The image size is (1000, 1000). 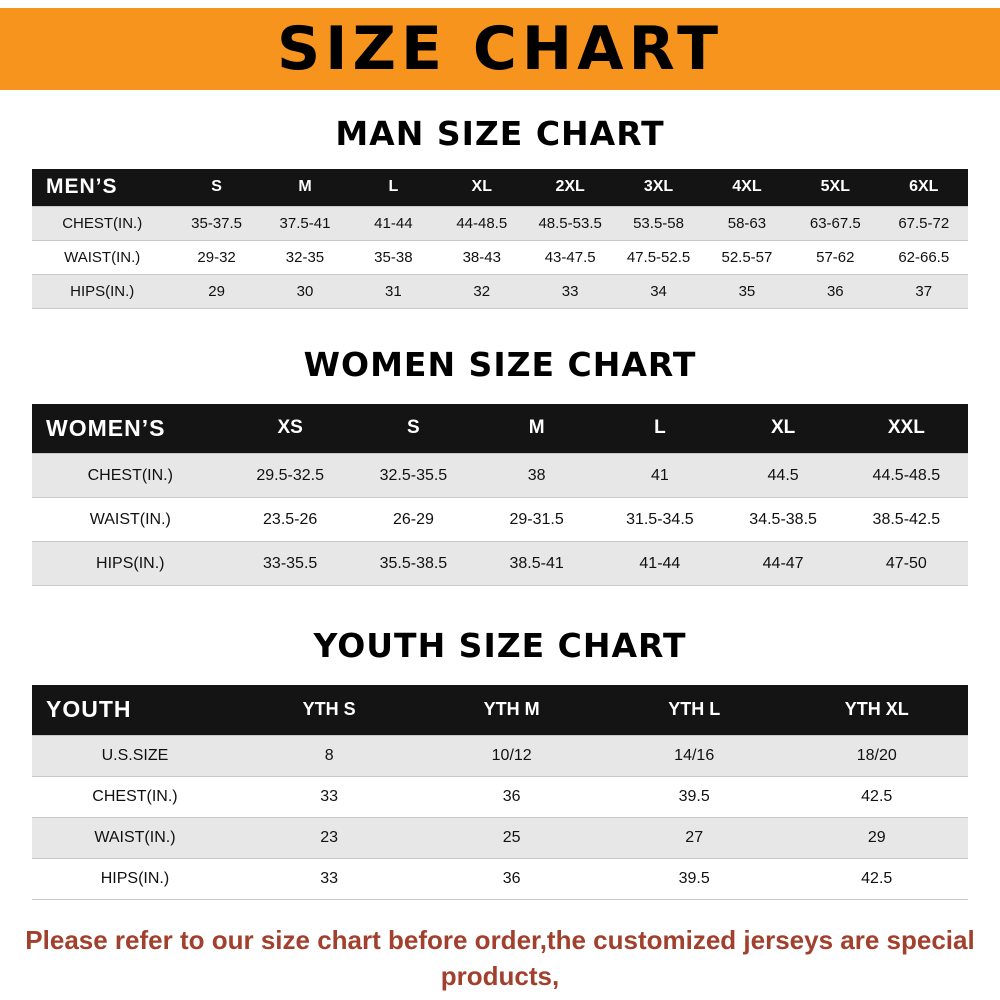 I want to click on measurement-row: HIPS(IN.) 29 30 31 32 33 34 35 36 37, so click(x=500, y=291).